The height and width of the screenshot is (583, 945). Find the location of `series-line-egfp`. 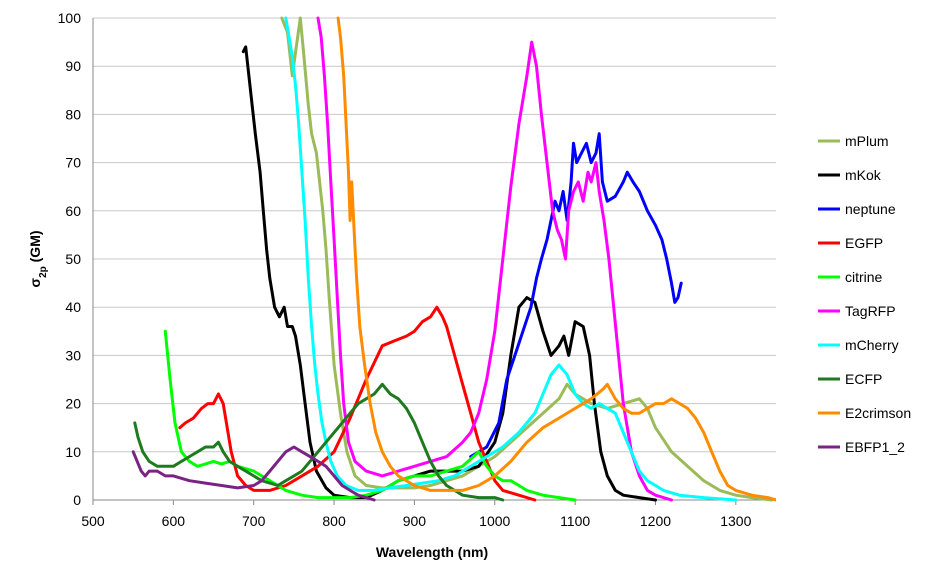

series-line-egfp is located at coordinates (357, 403).